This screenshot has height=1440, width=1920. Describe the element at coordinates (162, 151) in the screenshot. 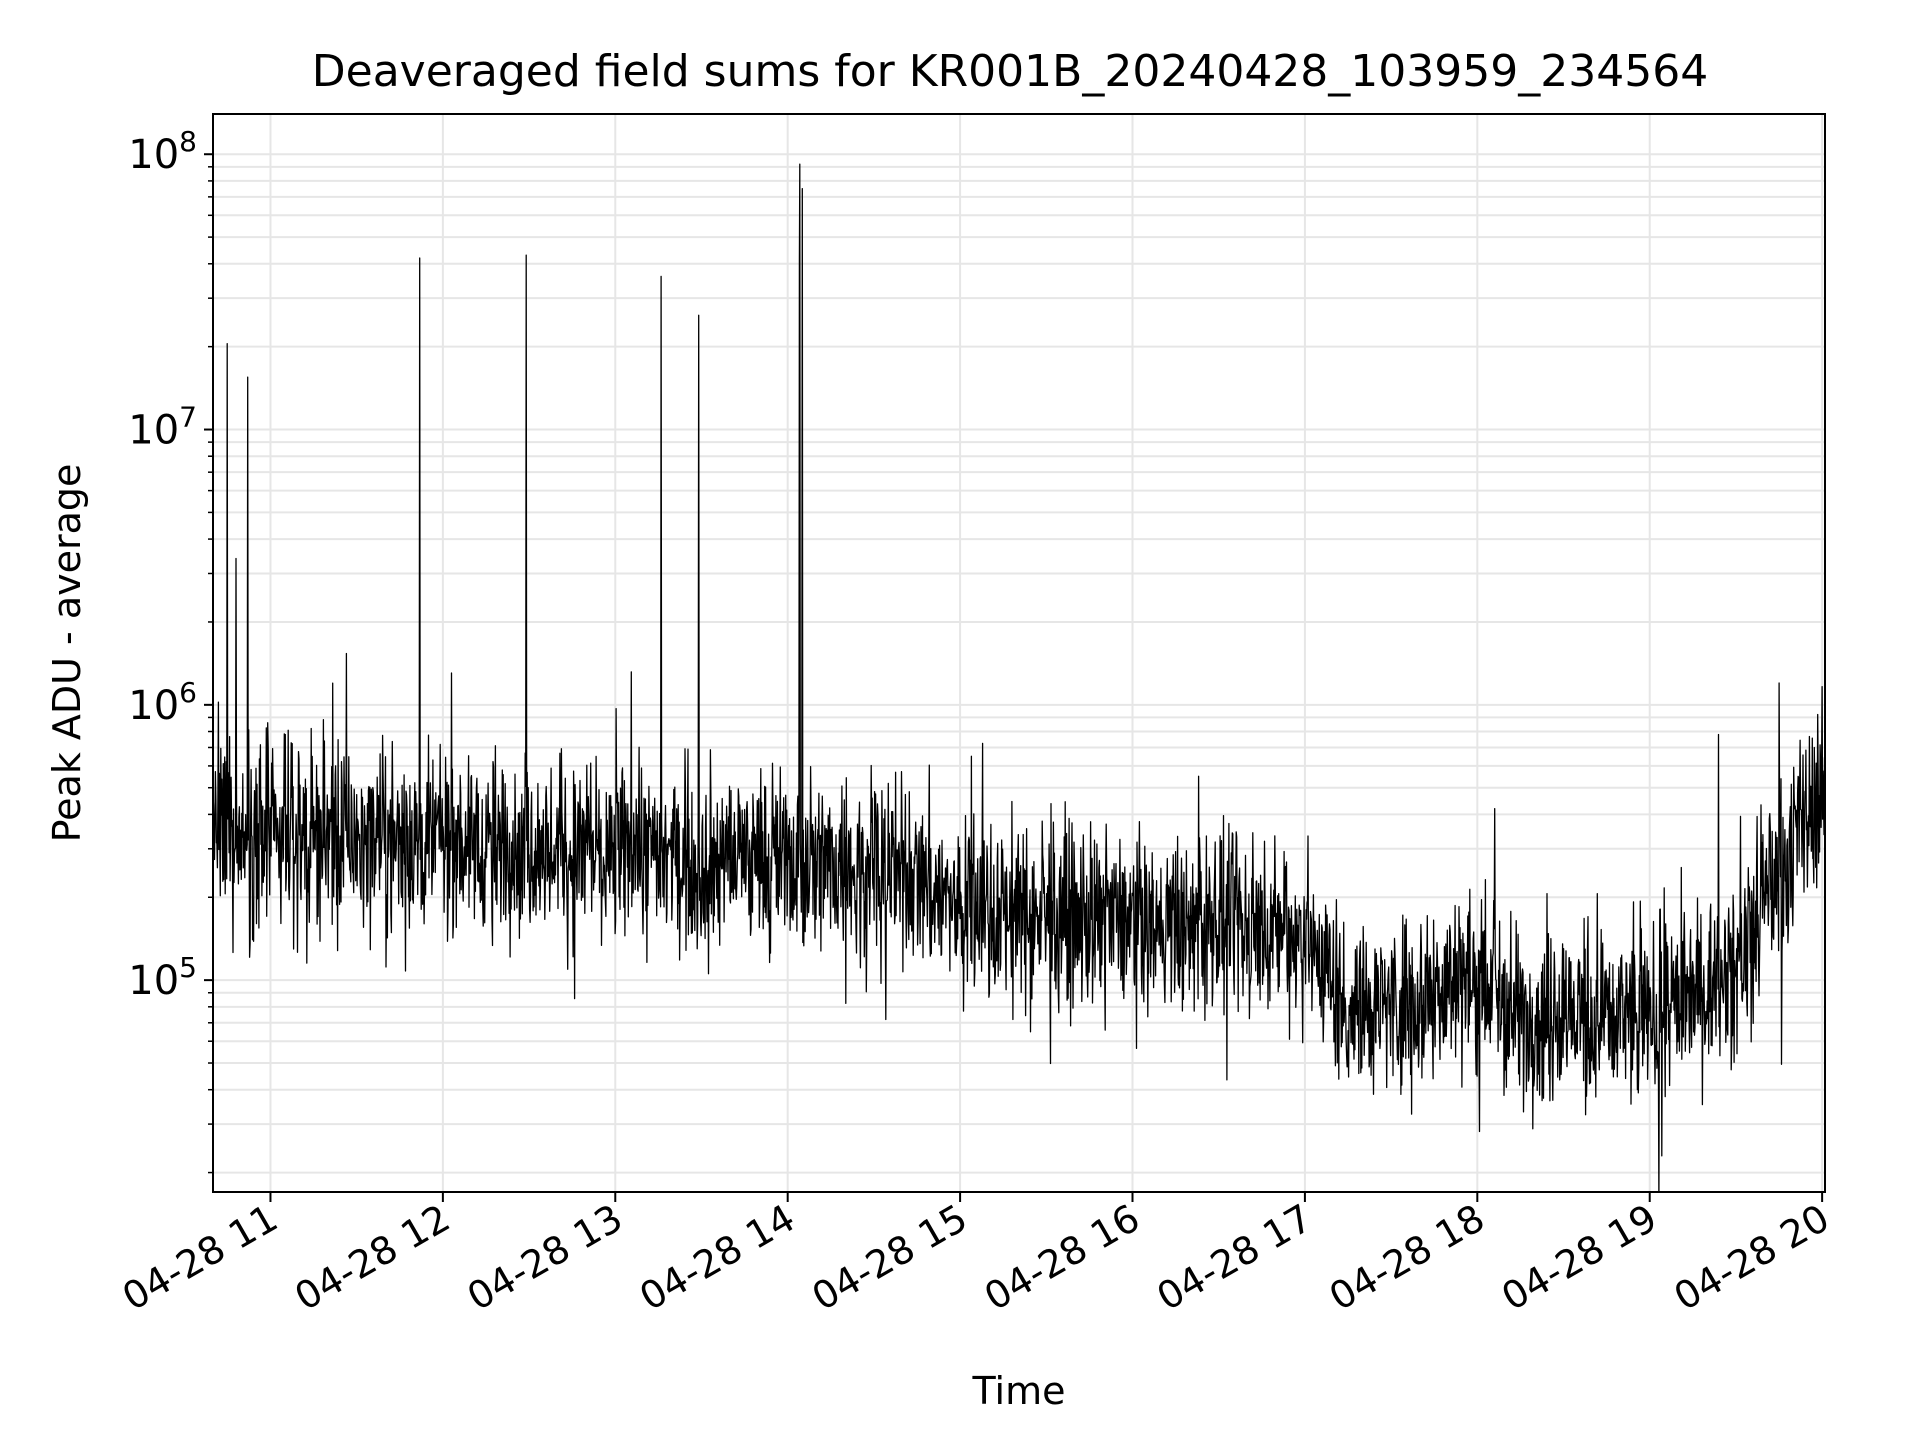

I see `y-tick-label: 10⁸` at that location.